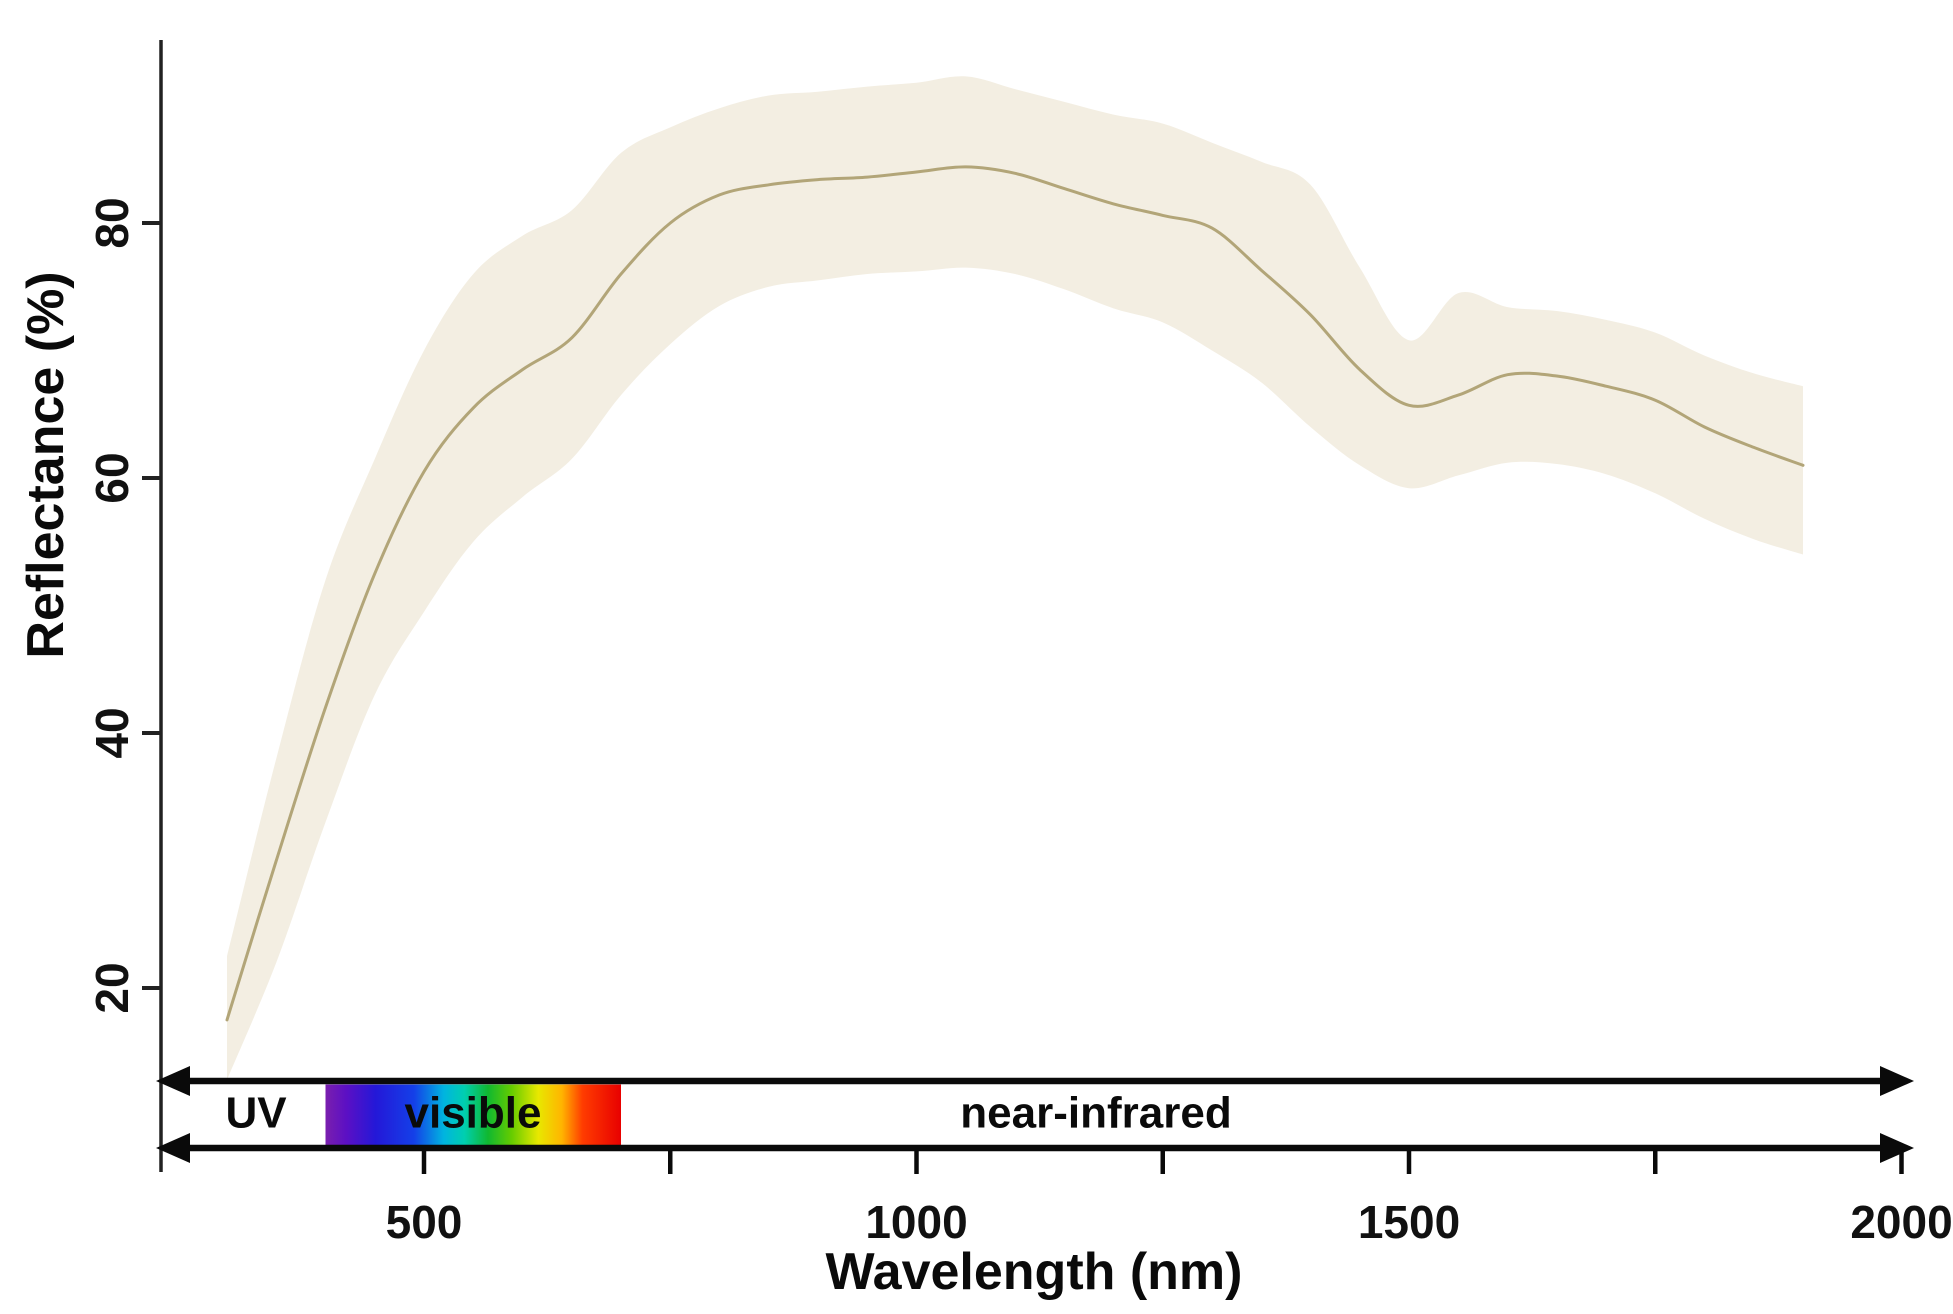  What do you see at coordinates (1901, 1222) in the screenshot?
I see `x-tick-label: 2000` at bounding box center [1901, 1222].